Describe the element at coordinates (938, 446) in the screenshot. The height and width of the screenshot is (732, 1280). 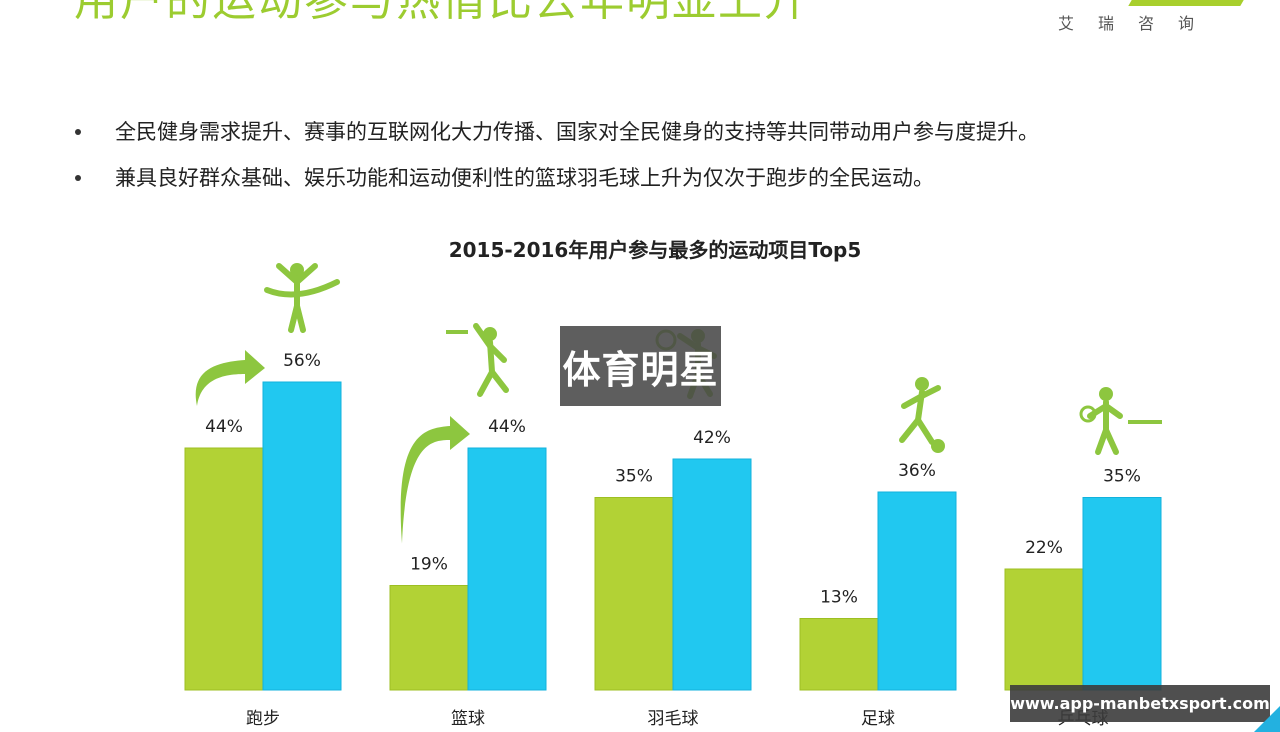
I see `soccer-ball-icon` at that location.